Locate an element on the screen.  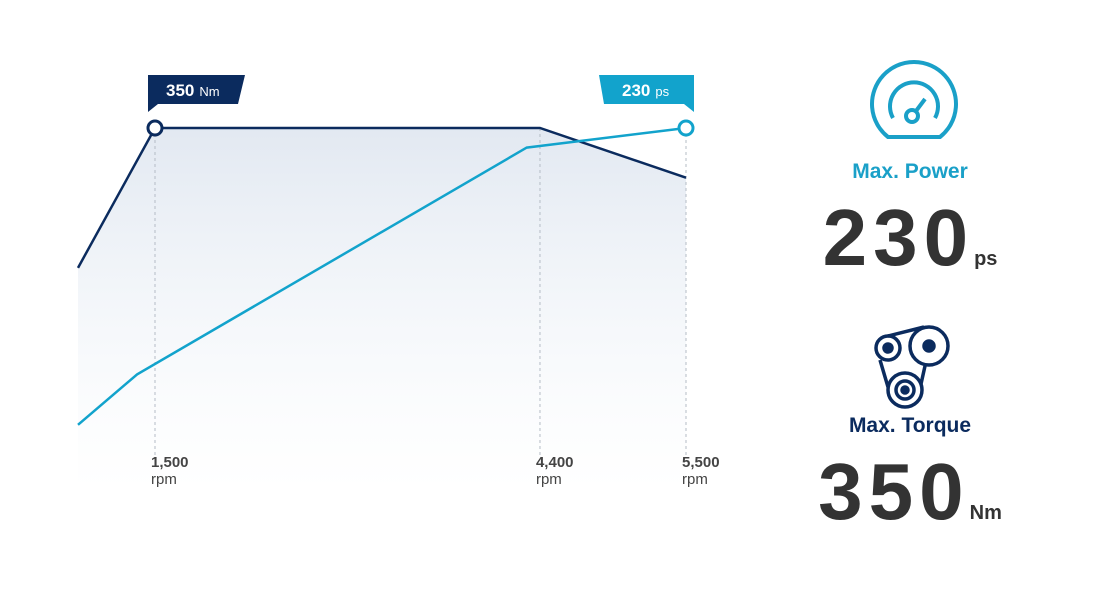
spec-torque: Max. Torque 350Nm is located at coordinates (910, 483).